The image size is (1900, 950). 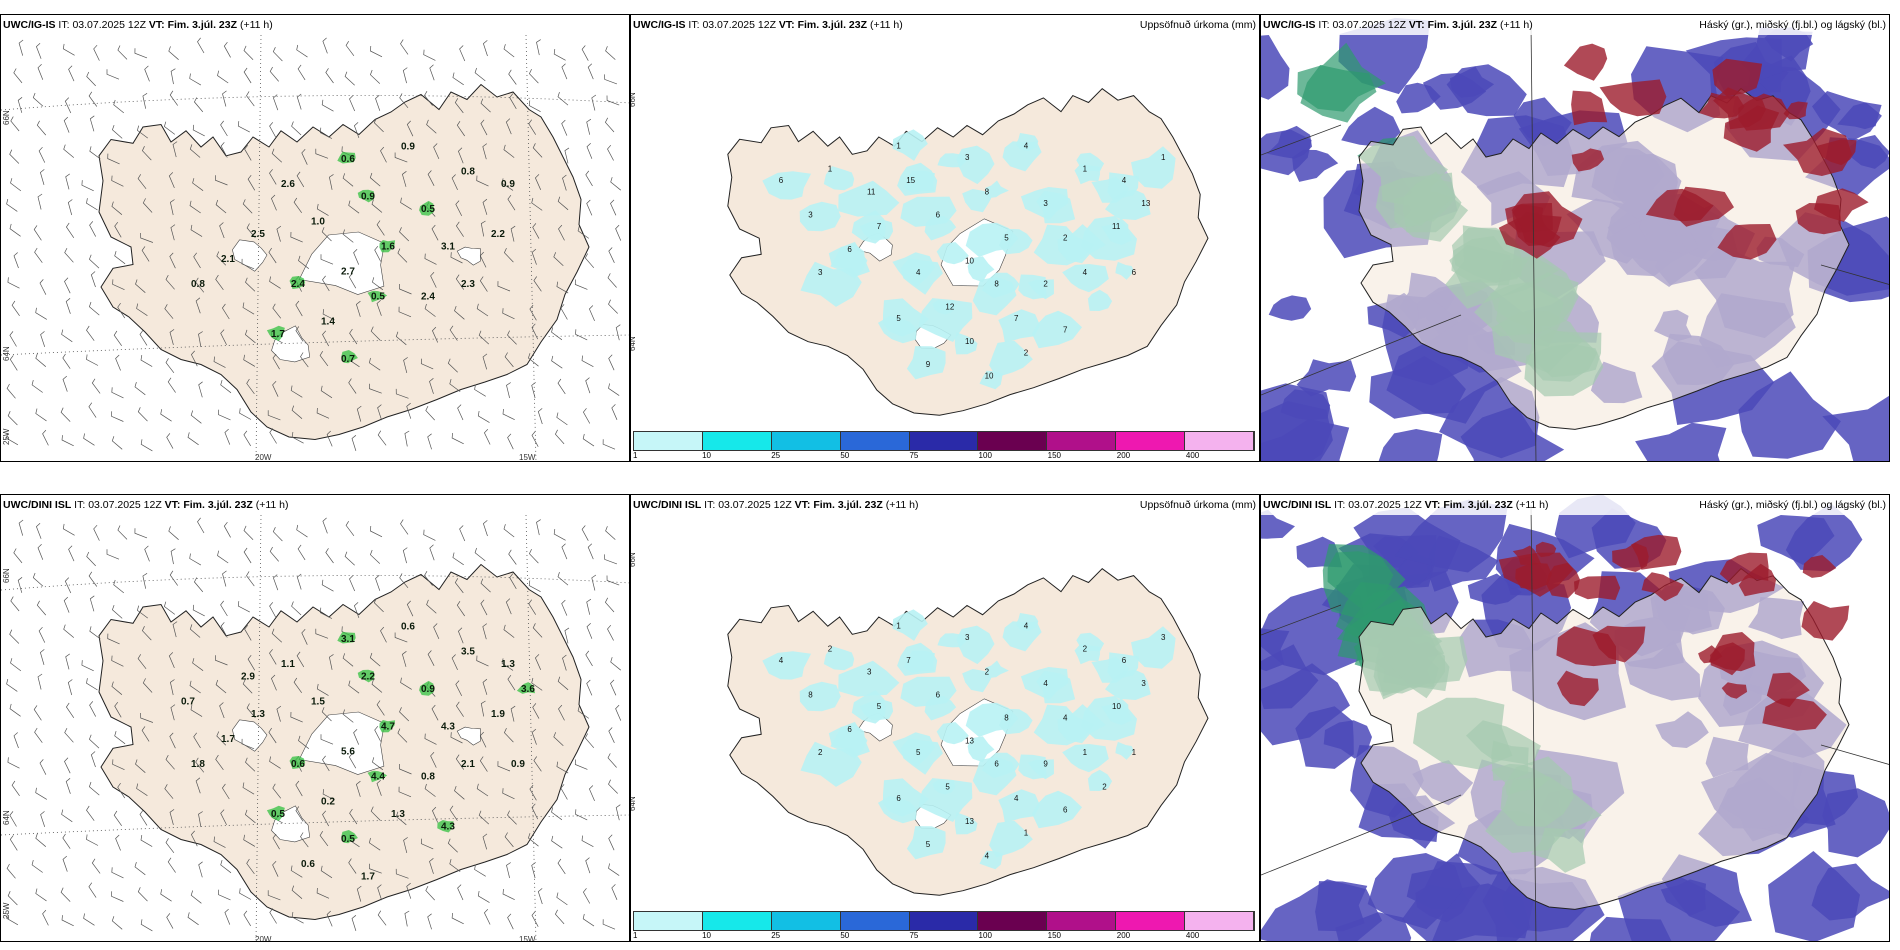 What do you see at coordinates (198, 764) in the screenshot?
I see `precip-label: 1.8` at bounding box center [198, 764].